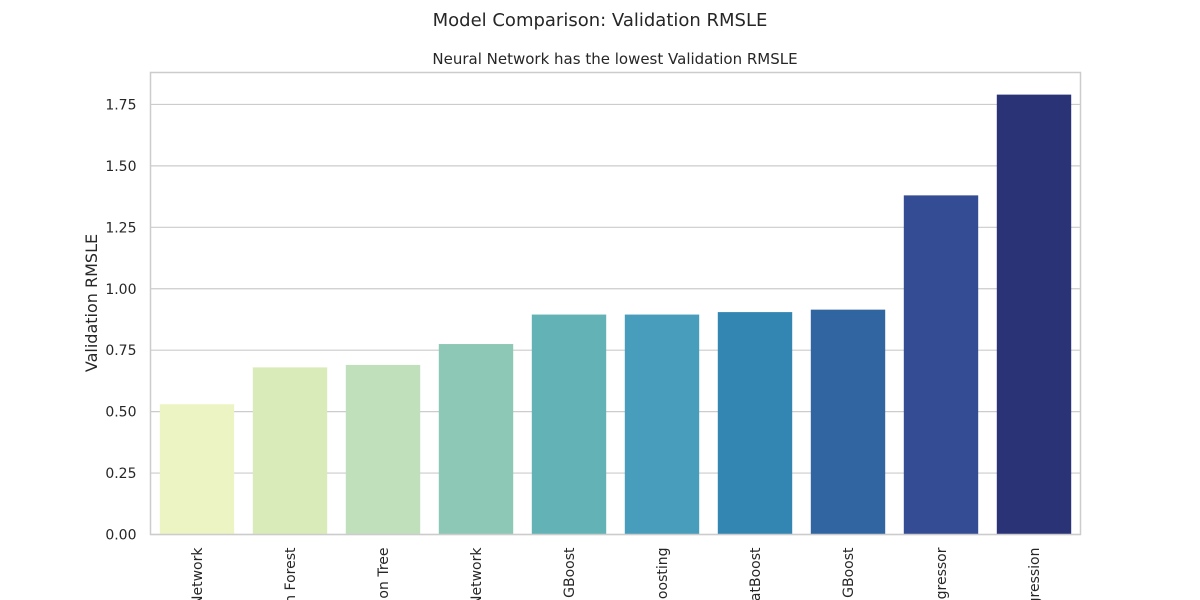 This screenshot has width=1200, height=600. I want to click on y-tick-label: 0.75, so click(120, 351).